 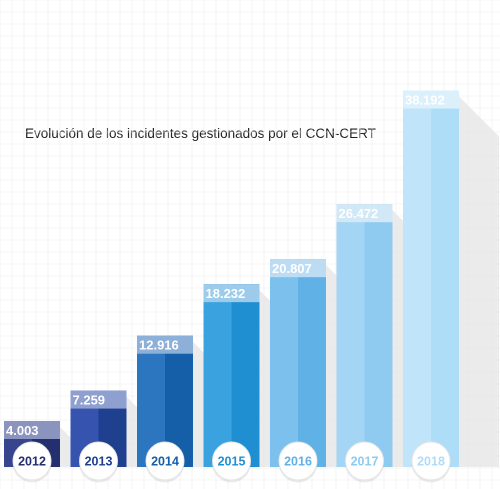 What do you see at coordinates (479, 281) in the screenshot?
I see `bar-shadow` at bounding box center [479, 281].